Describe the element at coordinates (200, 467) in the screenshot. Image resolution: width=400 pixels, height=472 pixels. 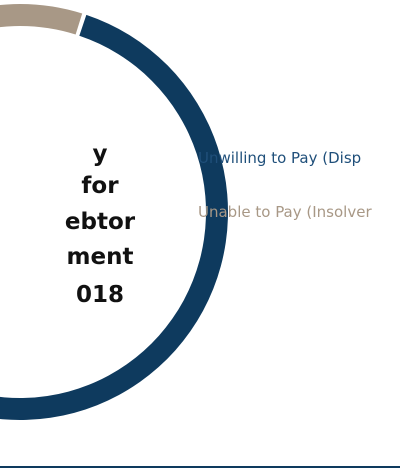
I see `bottom-divider` at that location.